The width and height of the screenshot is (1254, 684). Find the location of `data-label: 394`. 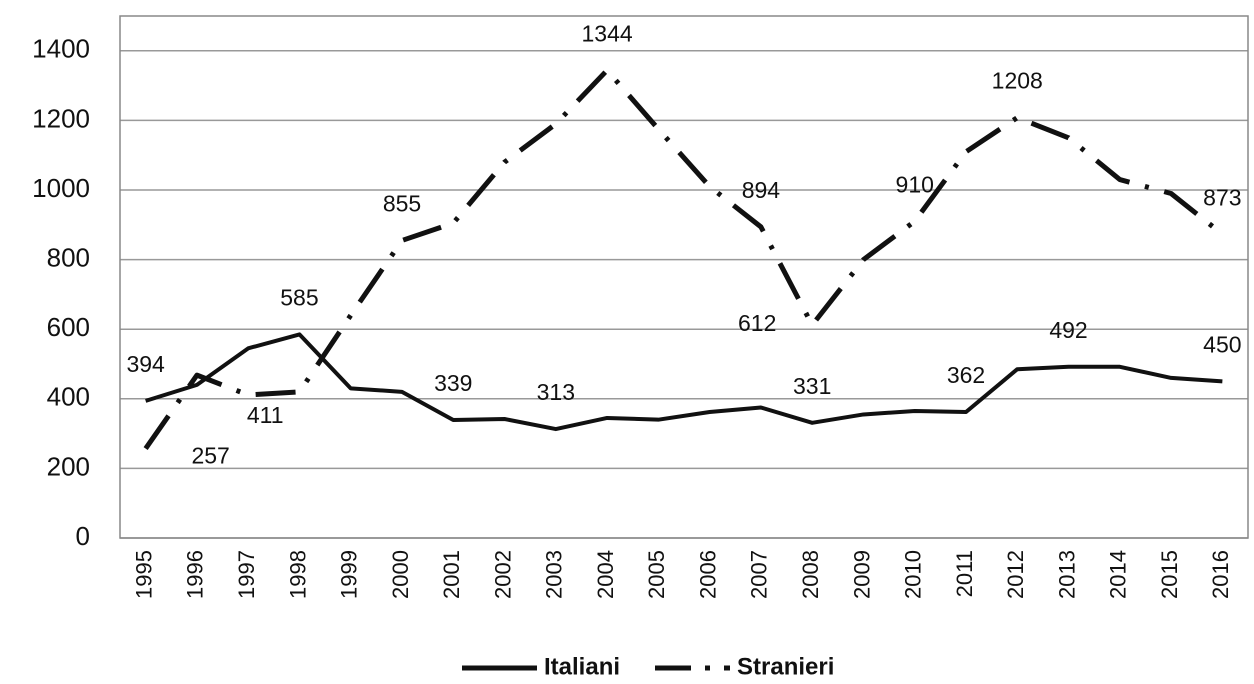

data-label: 394 is located at coordinates (145, 364).